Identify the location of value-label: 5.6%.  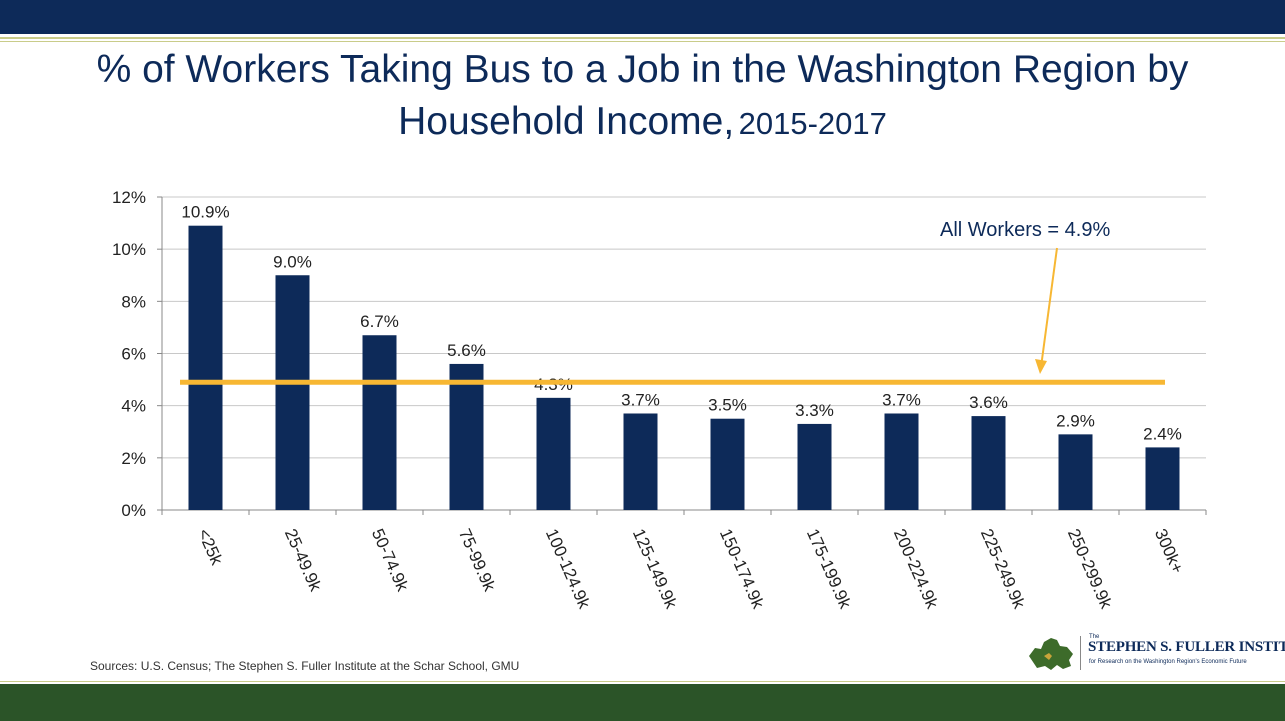
(466, 350).